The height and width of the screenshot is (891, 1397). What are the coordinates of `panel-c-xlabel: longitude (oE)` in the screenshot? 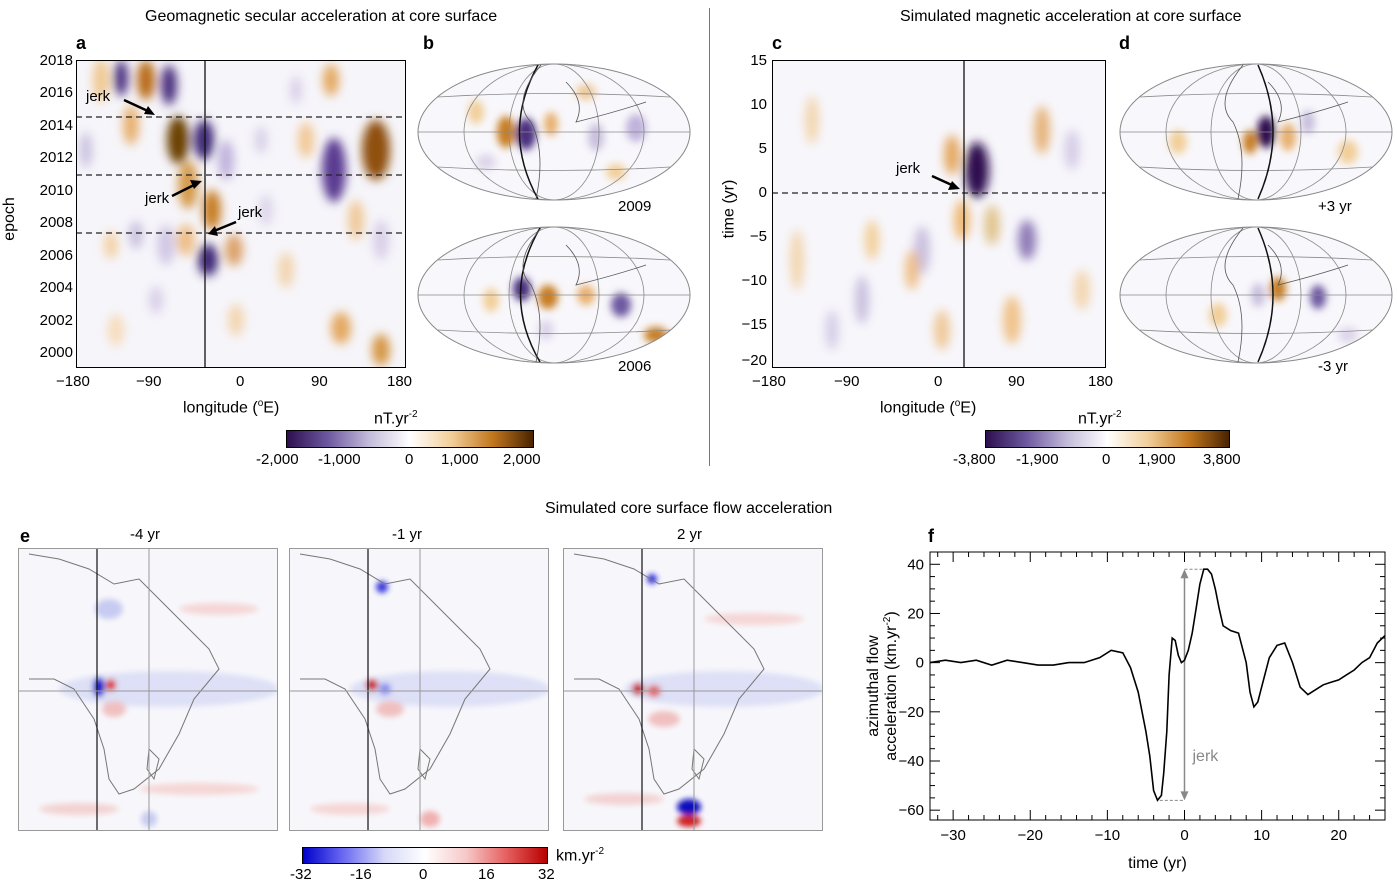 It's located at (928, 407).